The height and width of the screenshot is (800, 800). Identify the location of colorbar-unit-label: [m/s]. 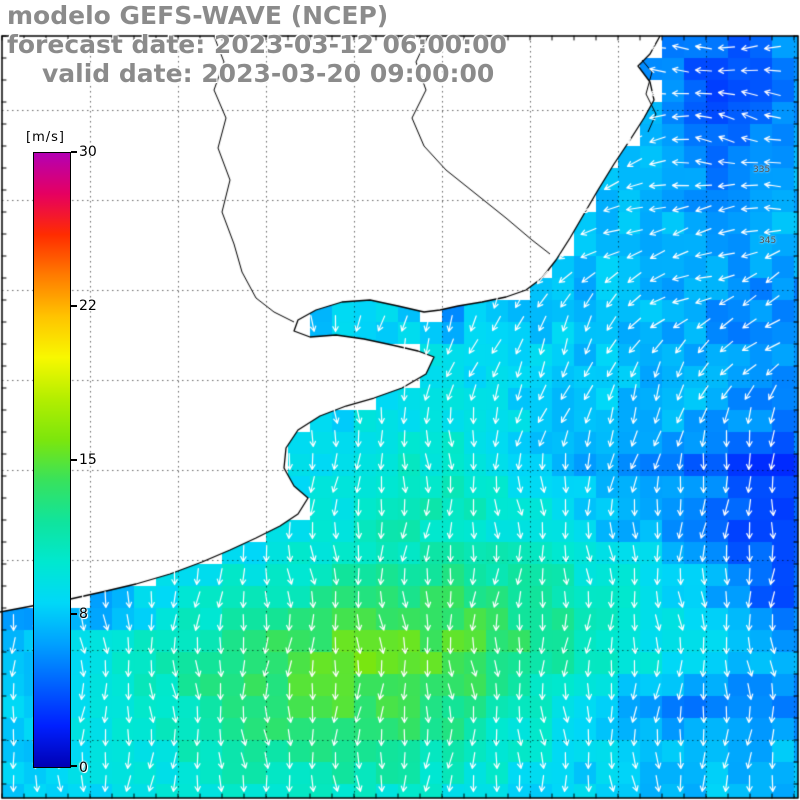
(45, 137).